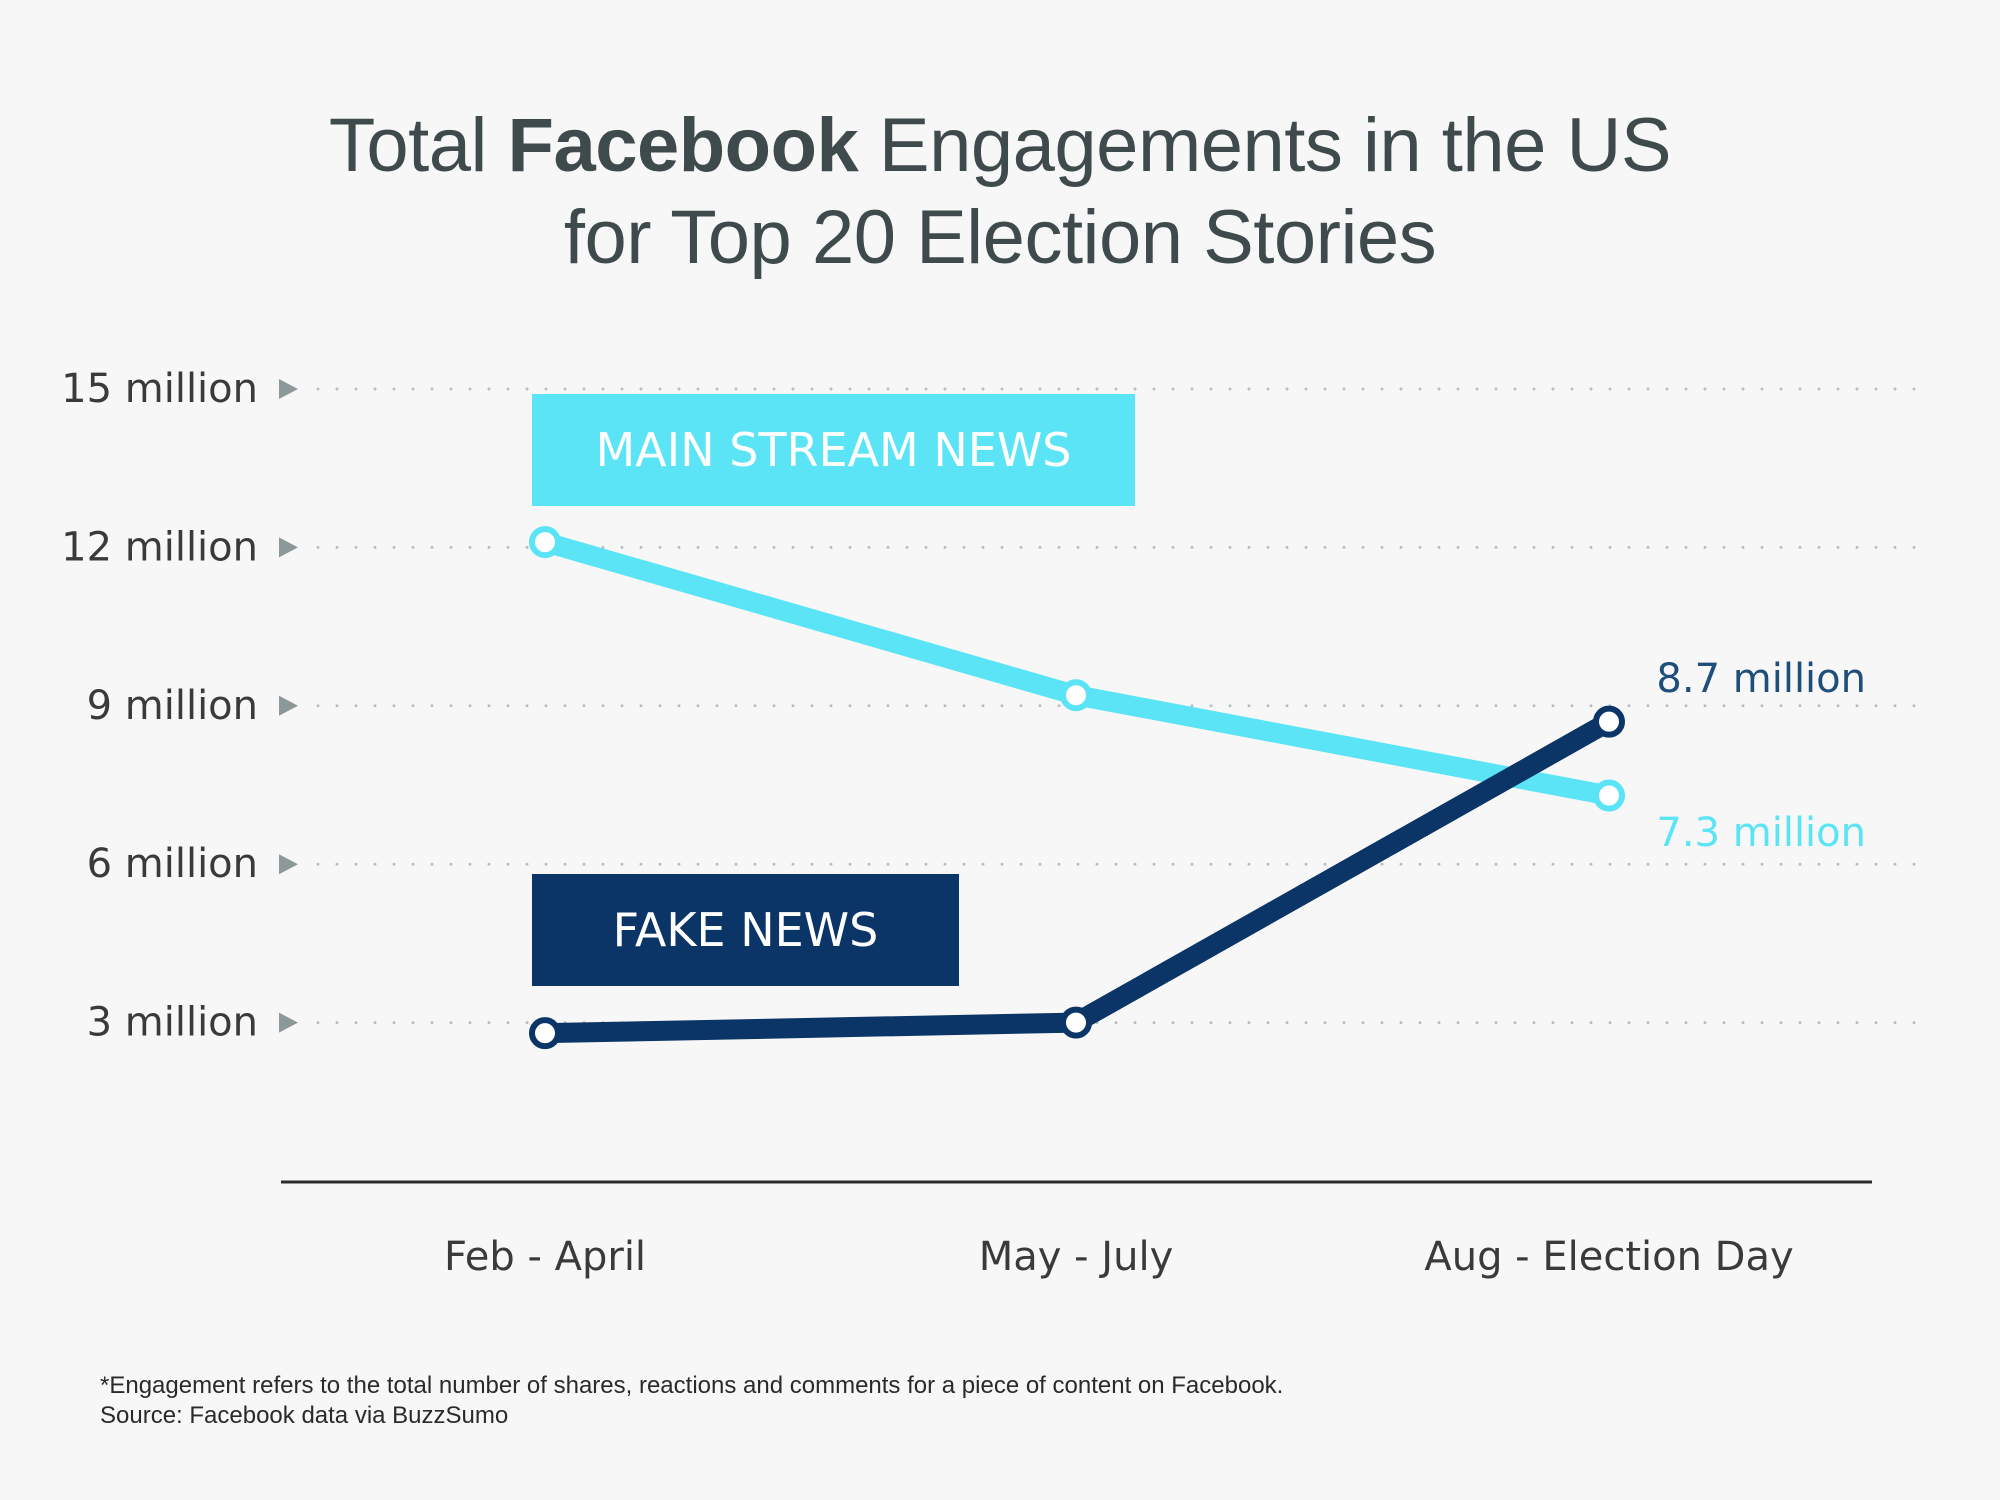 The height and width of the screenshot is (1500, 2000). Describe the element at coordinates (304, 1415) in the screenshot. I see `footnote-source: Source: Facebook data via BuzzSumo` at that location.